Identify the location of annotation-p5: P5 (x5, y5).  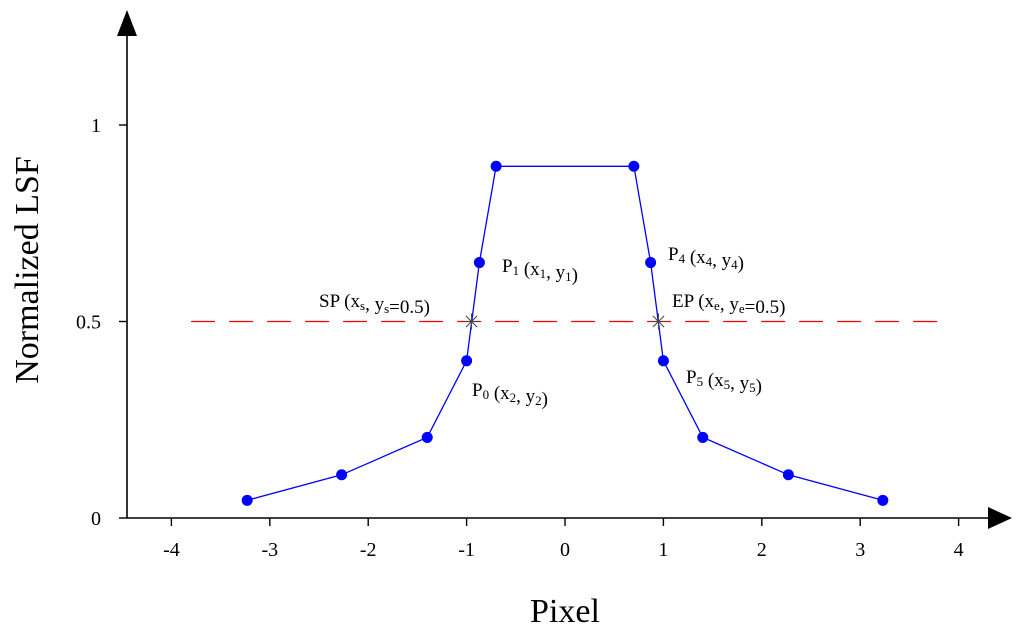
(724, 382).